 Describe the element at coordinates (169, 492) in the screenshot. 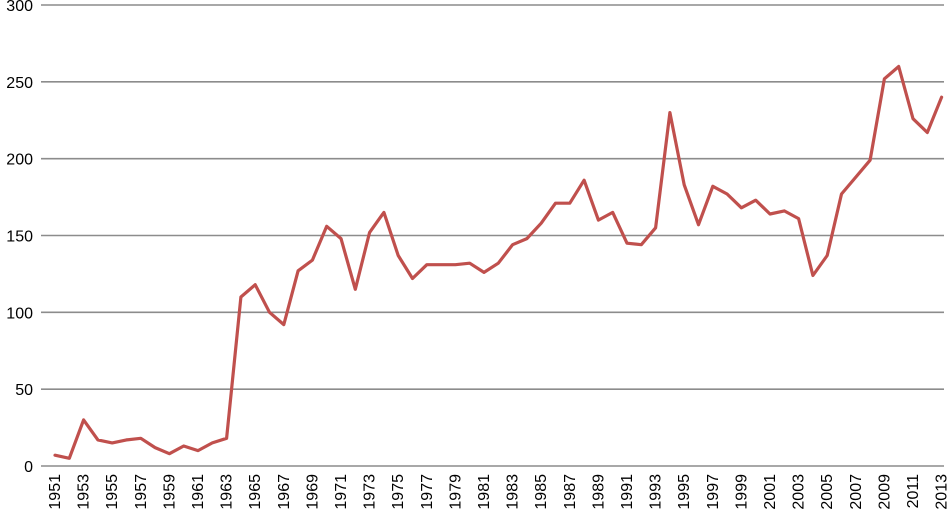

I see `x-tick-label-1959: 1959` at that location.